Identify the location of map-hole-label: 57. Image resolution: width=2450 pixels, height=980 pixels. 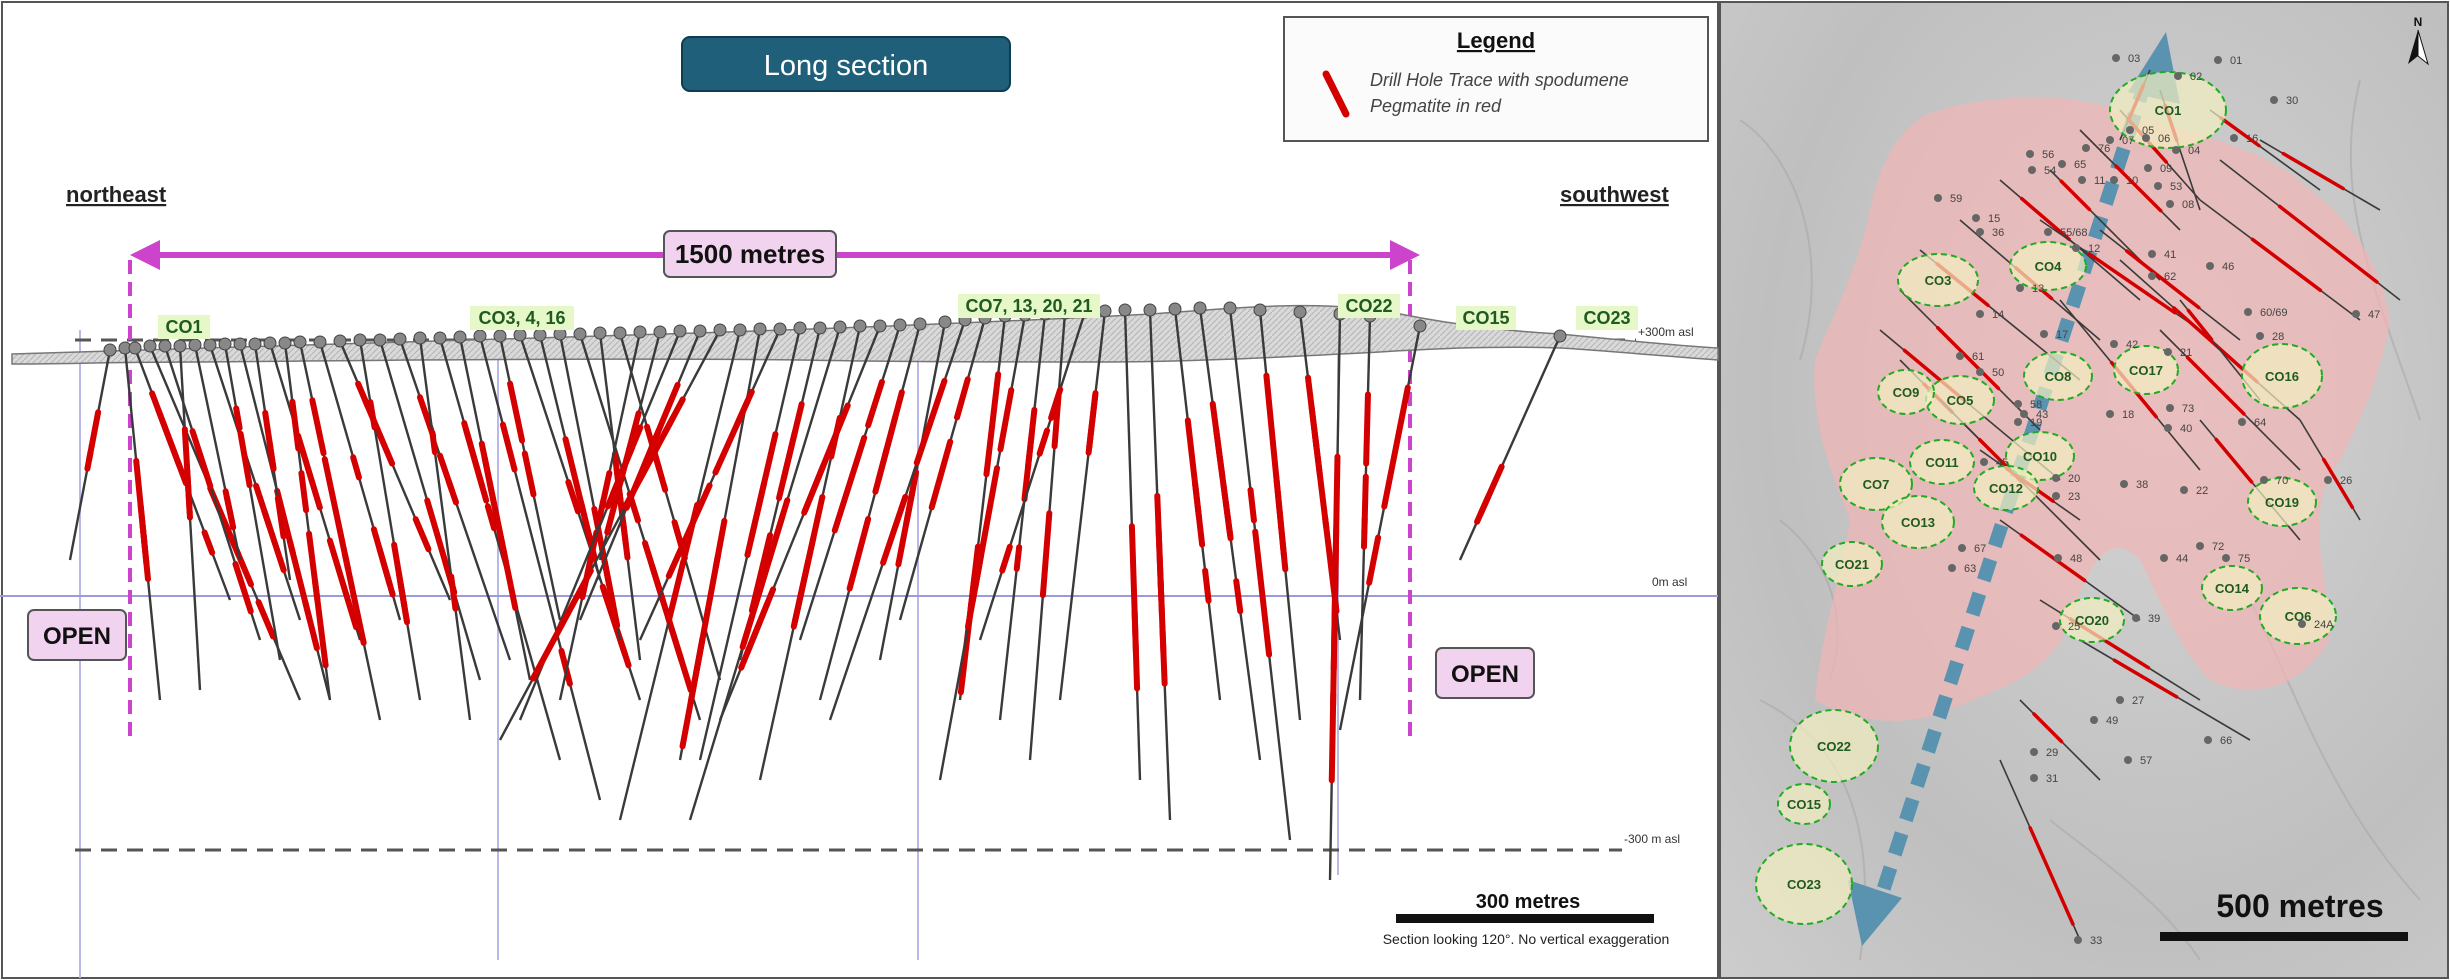
(2146, 761).